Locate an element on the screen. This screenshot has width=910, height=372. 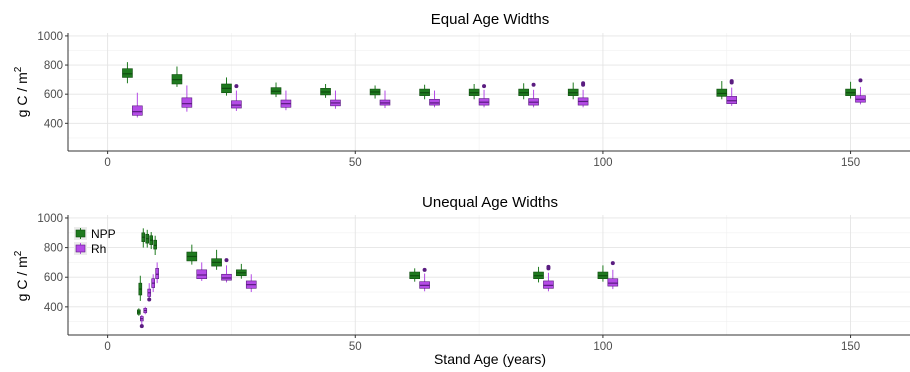
legend-item-npp: NPP is located at coordinates (95, 234).